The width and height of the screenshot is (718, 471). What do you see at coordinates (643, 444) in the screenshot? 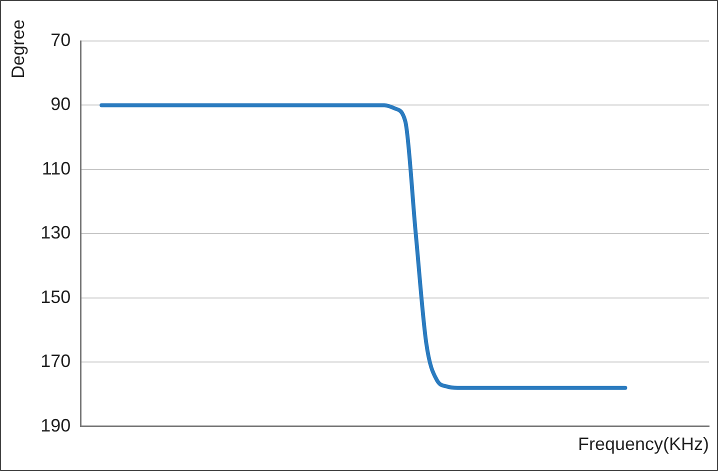
I see `x-axis-title: Frequency(KHz)` at bounding box center [643, 444].